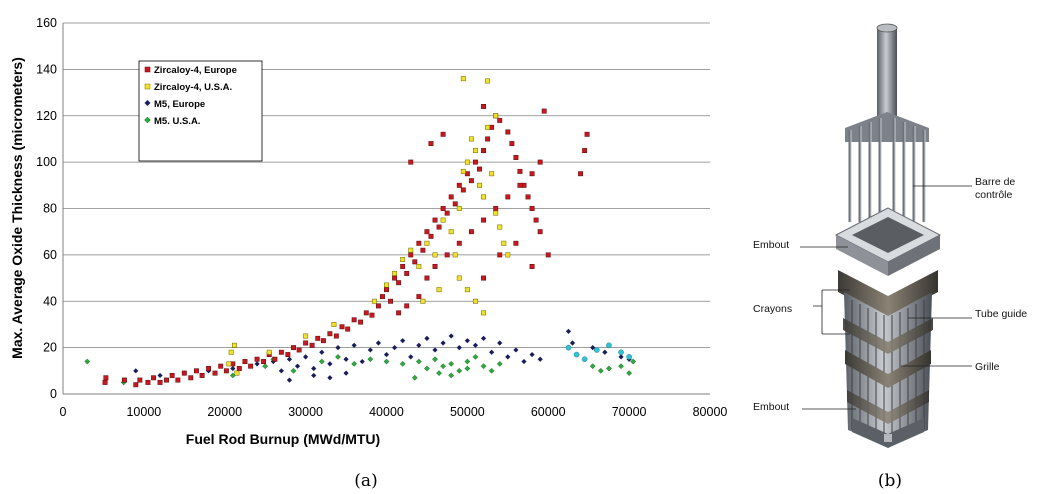  What do you see at coordinates (305, 412) in the screenshot?
I see `x-tick-label: 30000` at bounding box center [305, 412].